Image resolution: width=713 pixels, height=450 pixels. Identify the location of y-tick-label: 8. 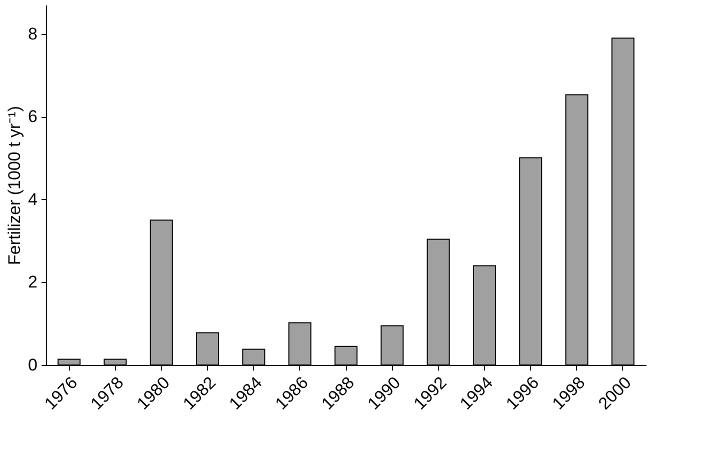
(33, 34).